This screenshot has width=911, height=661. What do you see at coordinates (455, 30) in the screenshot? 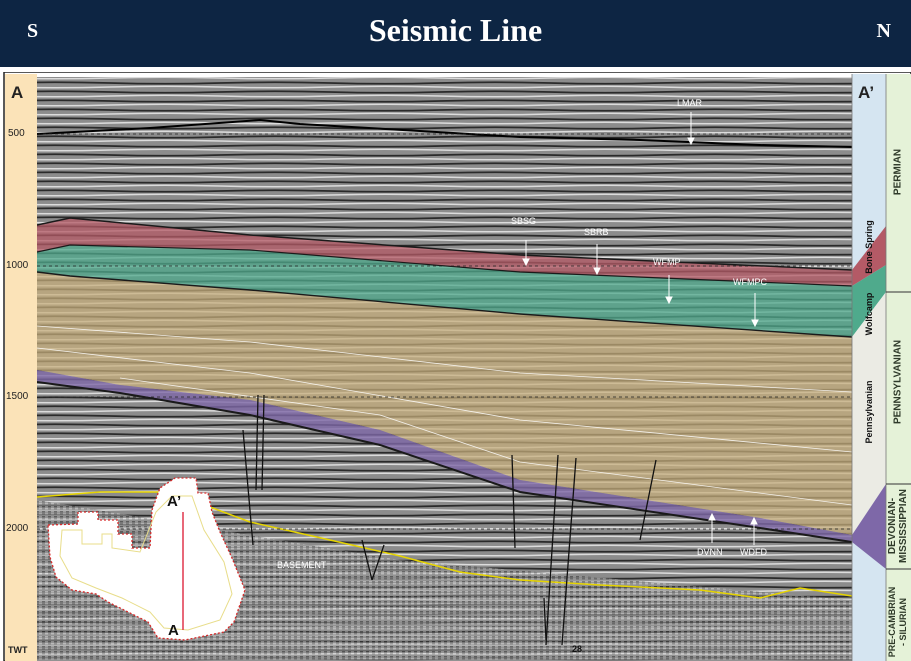
I see `page-title: Seismic Line` at bounding box center [455, 30].